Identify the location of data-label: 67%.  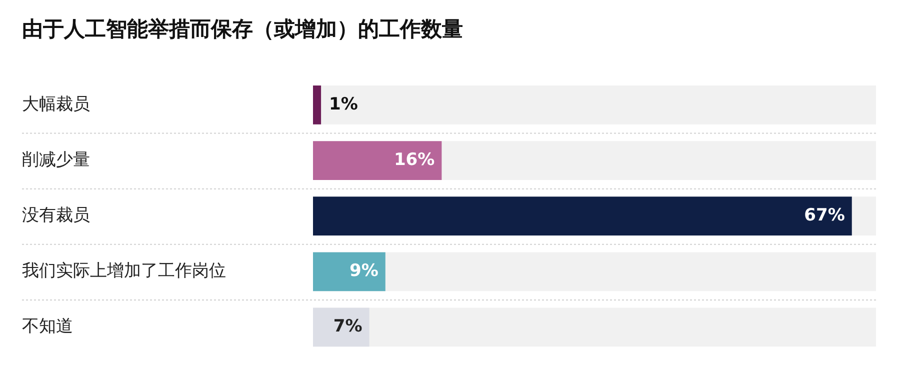
(824, 216).